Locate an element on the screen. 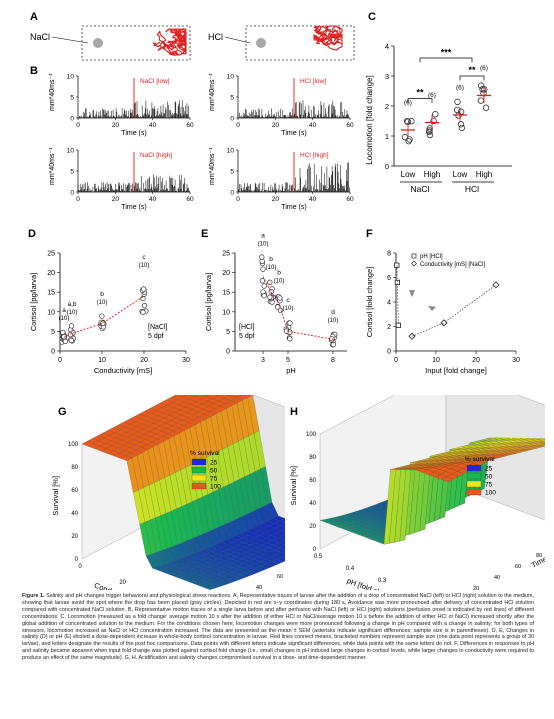  y-tick-label: 1 is located at coordinates (387, 136).